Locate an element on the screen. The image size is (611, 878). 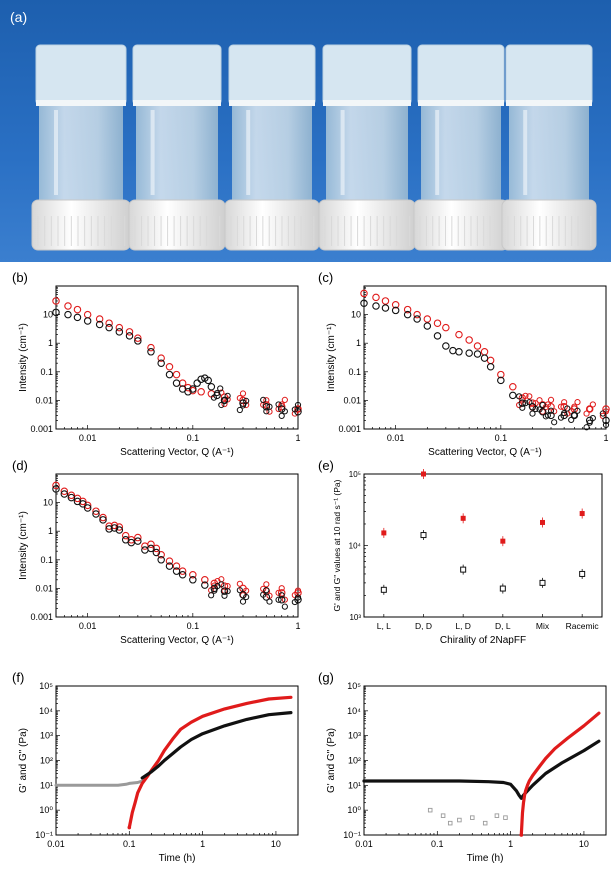
x-axis-label: Chirality of 2NapFF is located at coordinates (483, 640).